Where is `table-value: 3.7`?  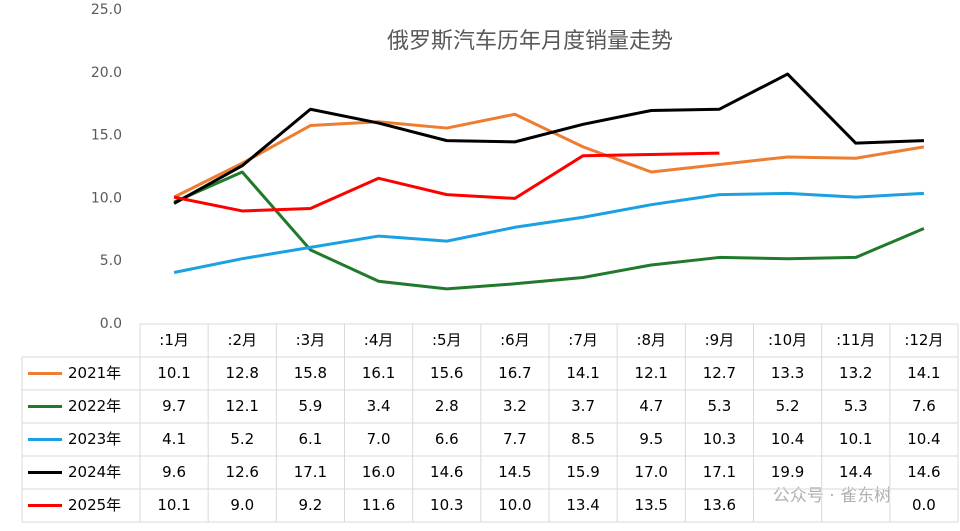
table-value: 3.7 is located at coordinates (583, 406).